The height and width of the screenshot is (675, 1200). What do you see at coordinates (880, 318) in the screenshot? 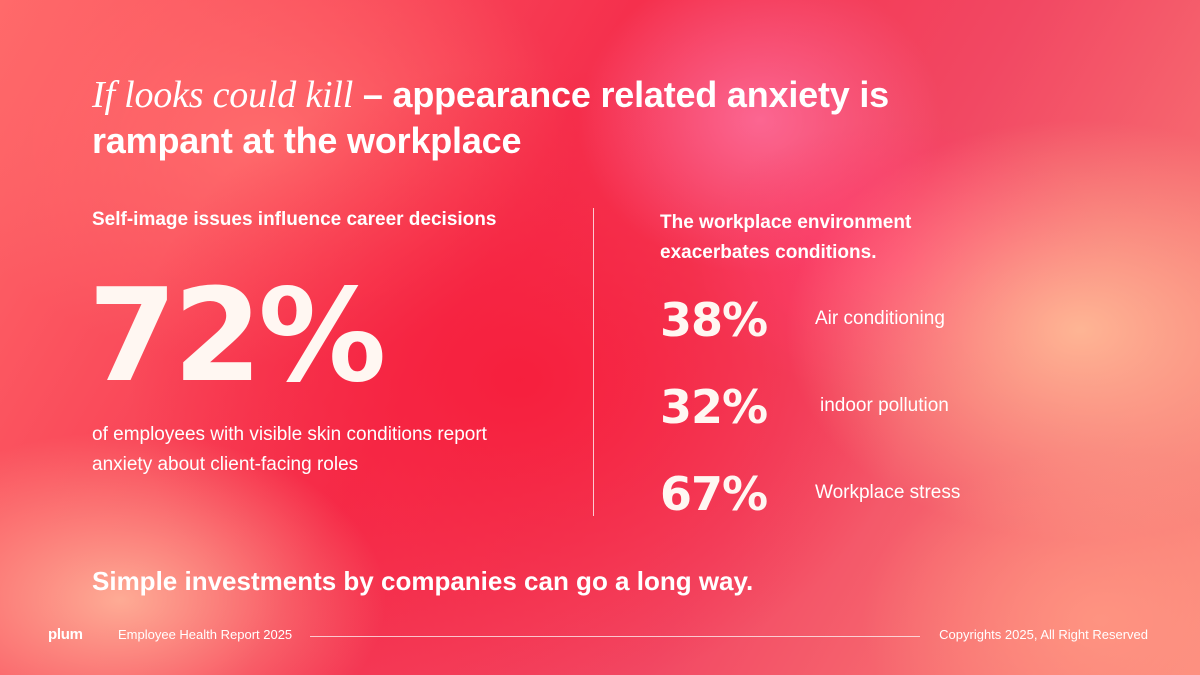
I see `stat-label: Air conditioning` at bounding box center [880, 318].